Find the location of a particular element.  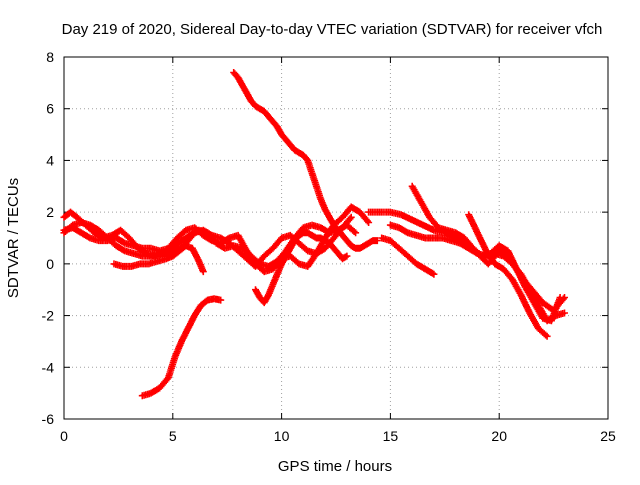

x-tick-labels: 0 5 10 15 20 25 is located at coordinates (338, 436).